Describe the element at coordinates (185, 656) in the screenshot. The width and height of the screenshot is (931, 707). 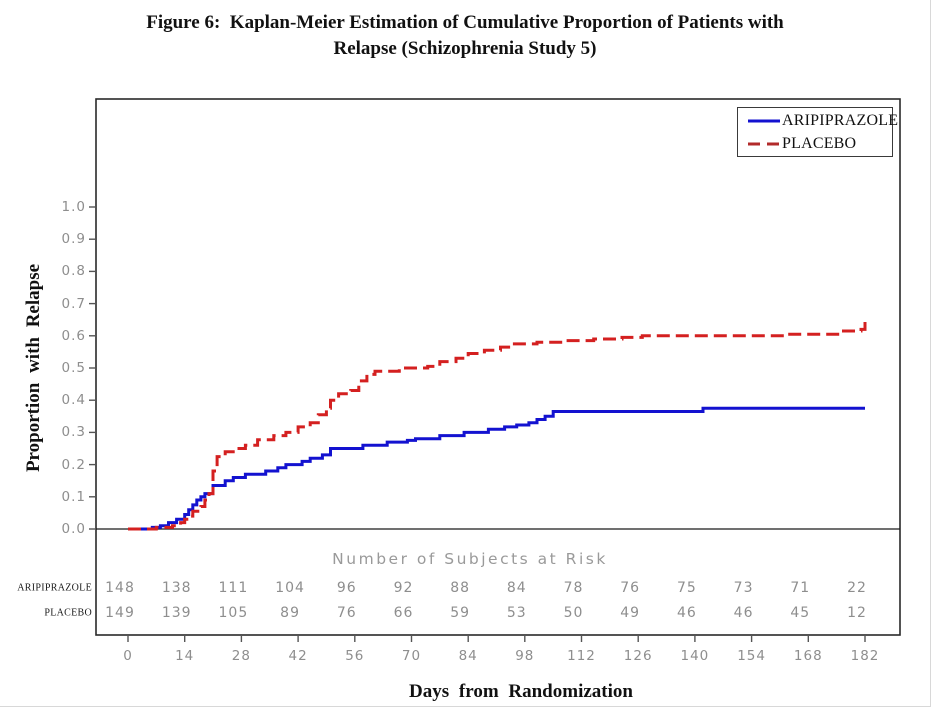
I see `x-tick-label: 14` at that location.